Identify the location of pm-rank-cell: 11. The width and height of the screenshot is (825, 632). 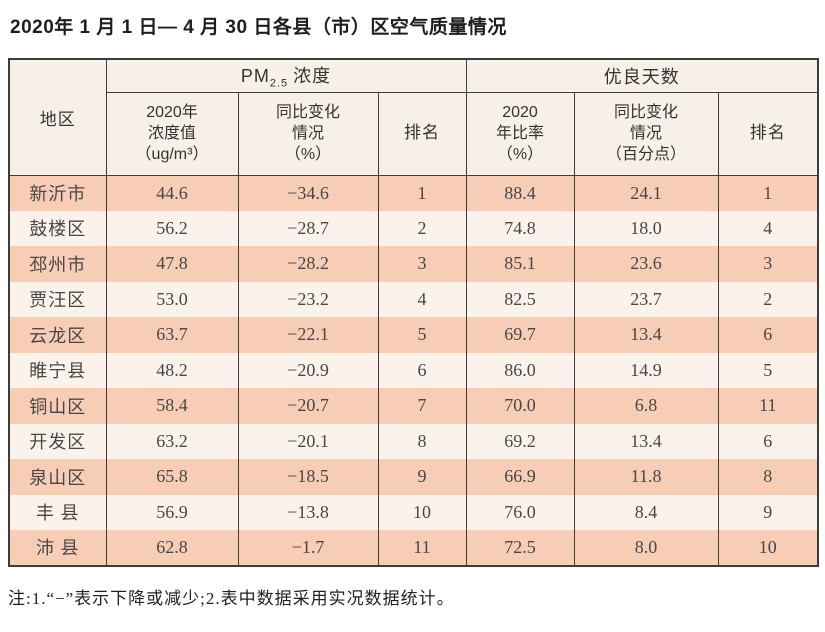
(422, 548).